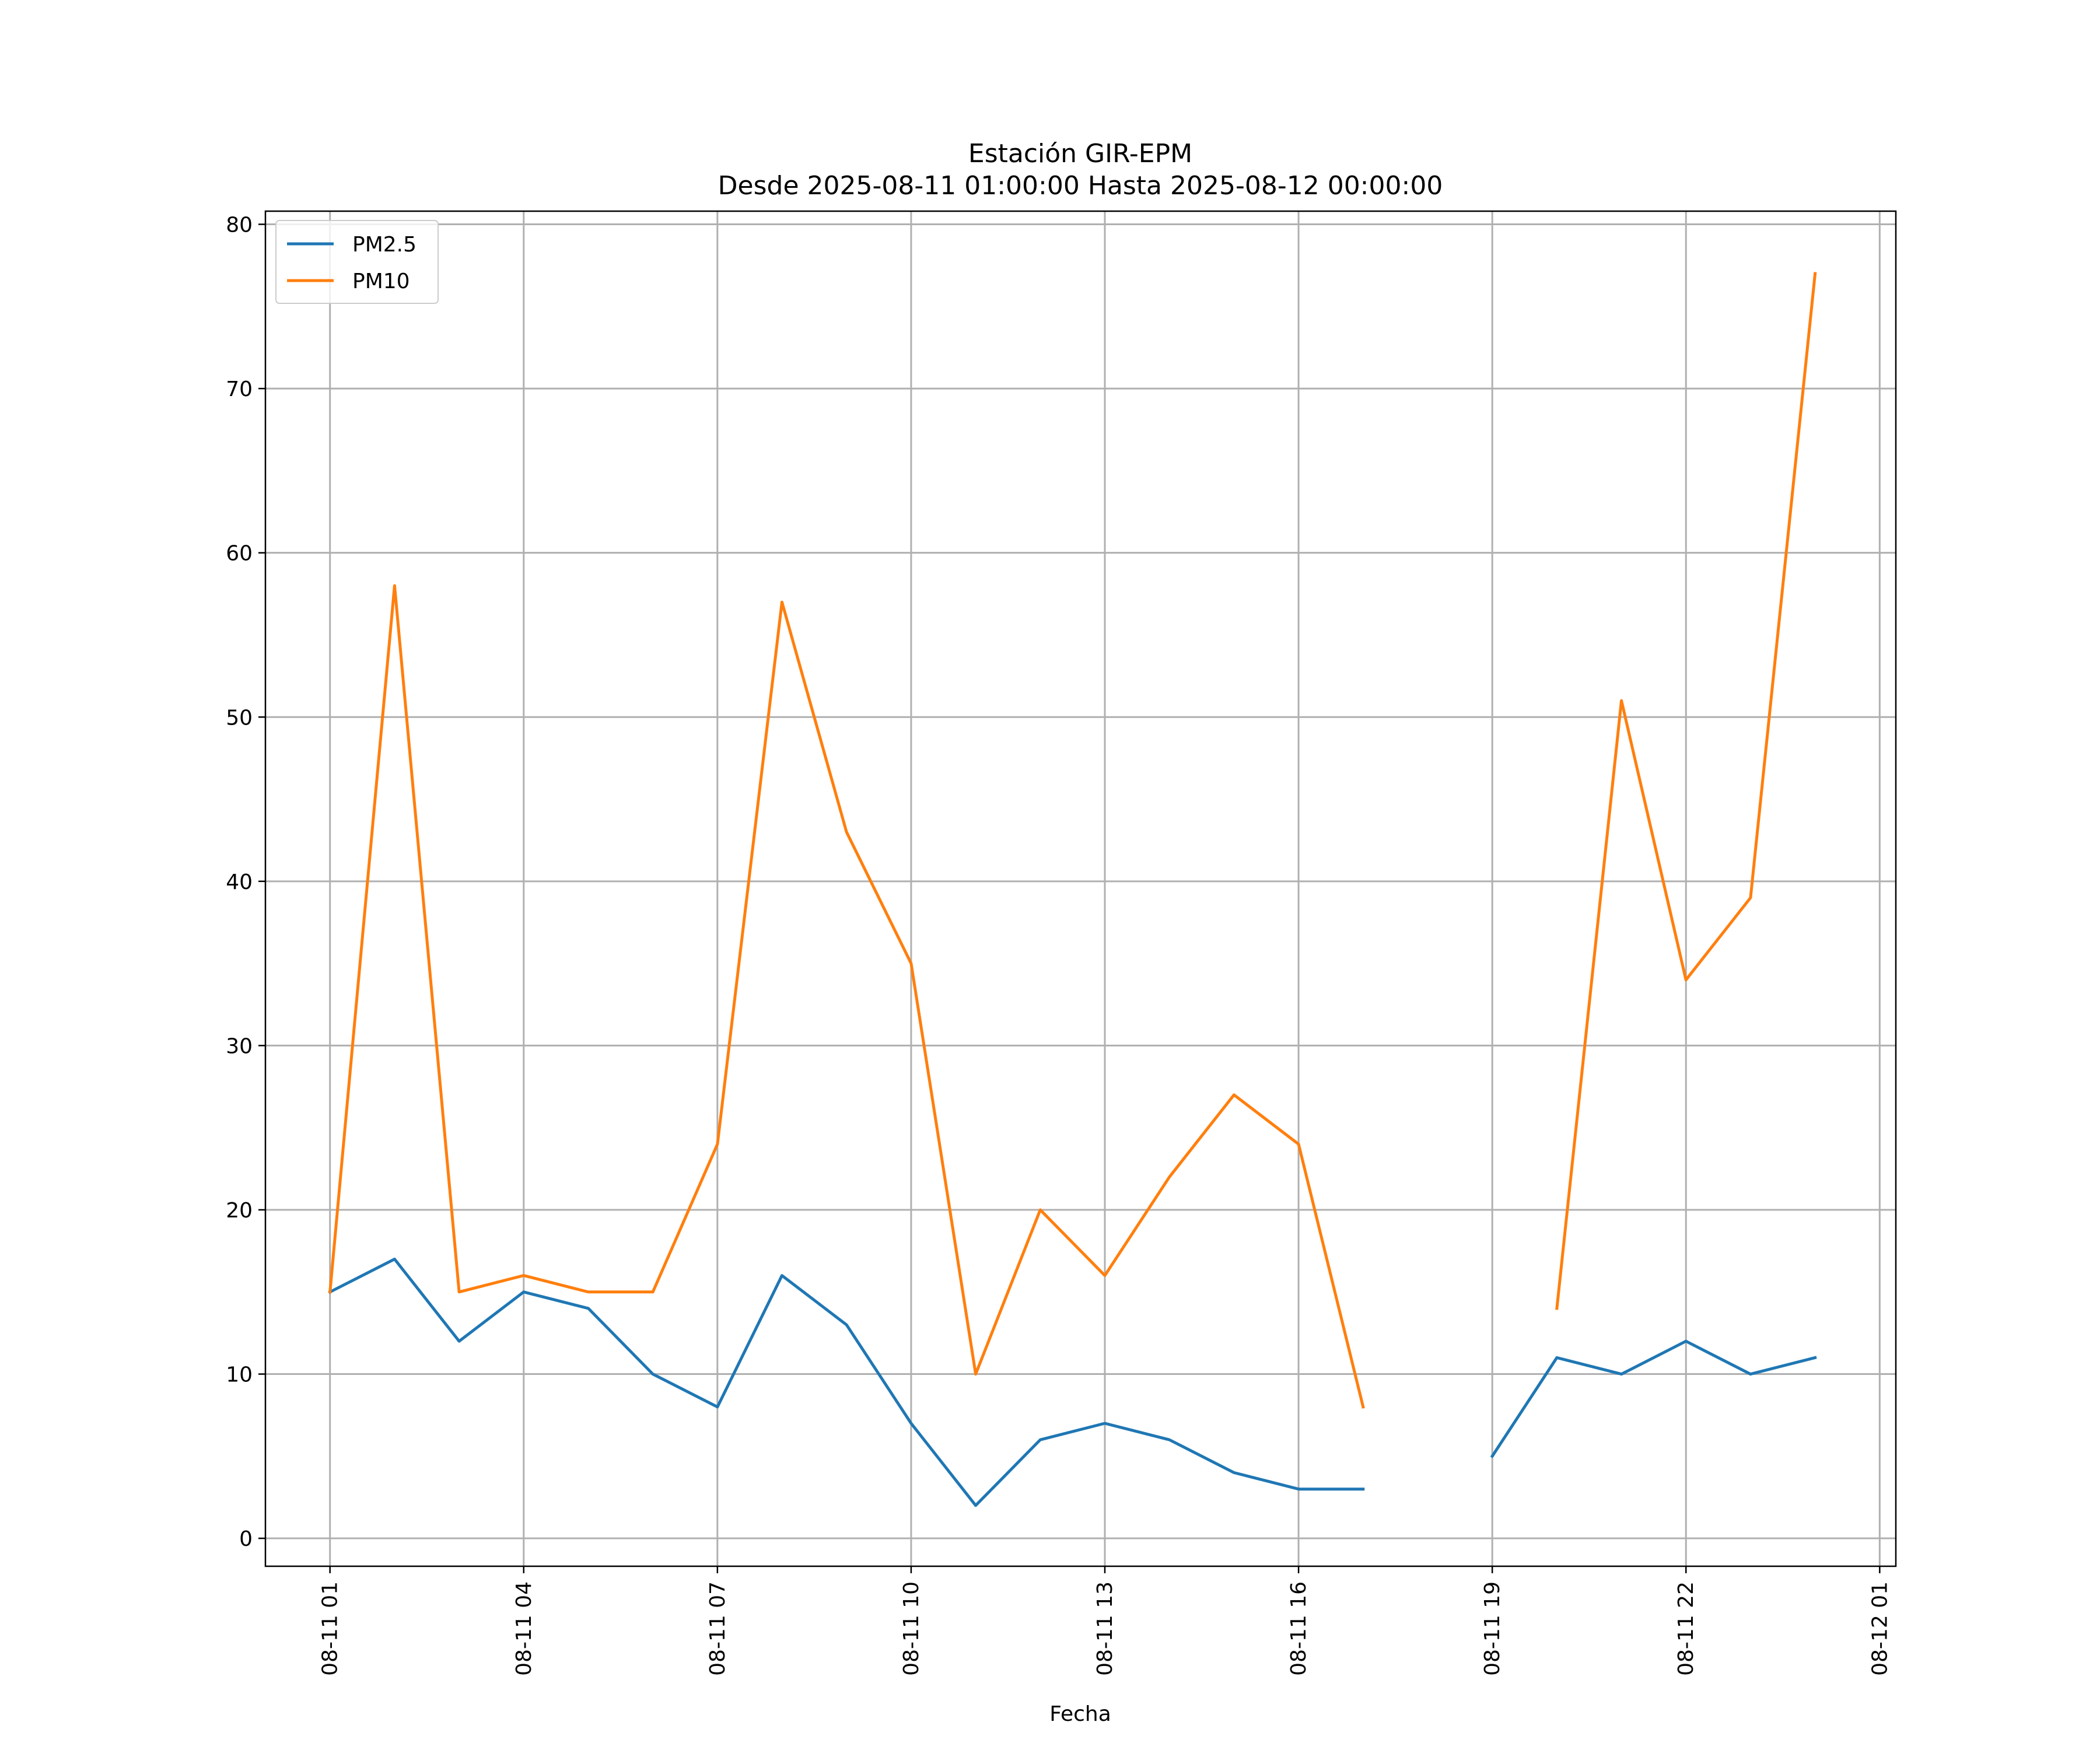 The image size is (2100, 1750). I want to click on x-tick-label: 08-11 13, so click(1105, 1629).